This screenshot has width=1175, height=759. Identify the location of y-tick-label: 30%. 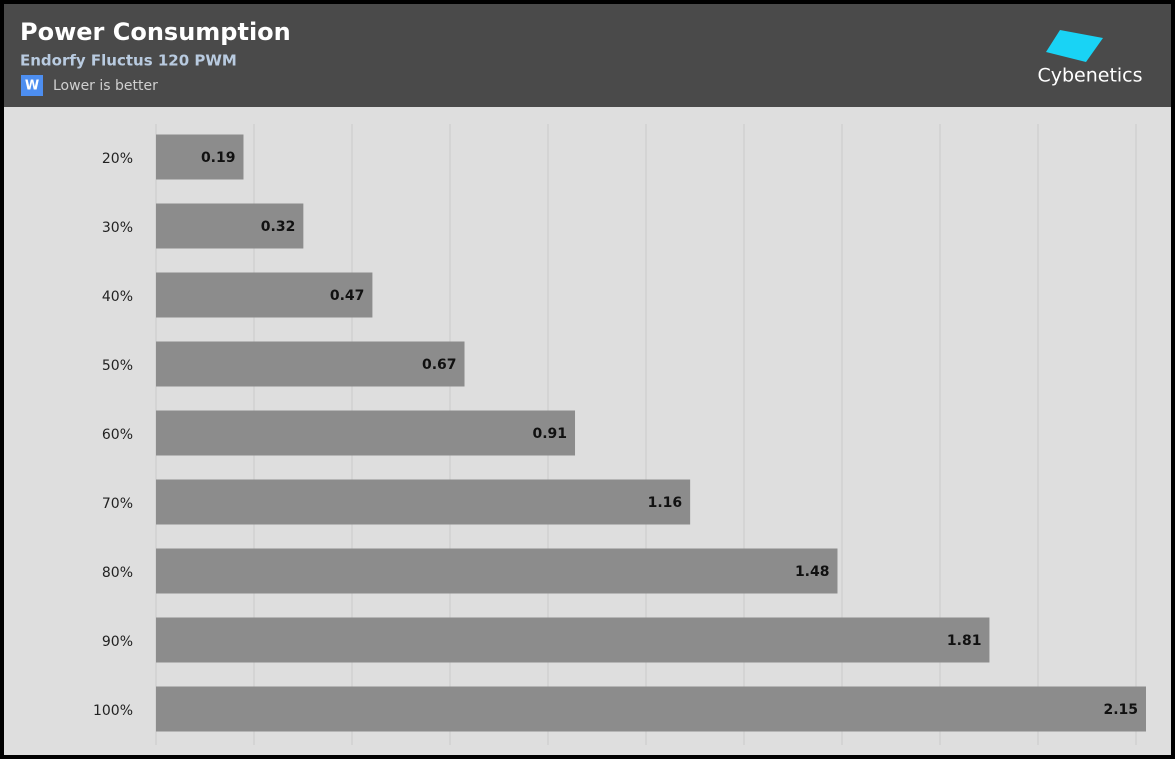
(117, 228).